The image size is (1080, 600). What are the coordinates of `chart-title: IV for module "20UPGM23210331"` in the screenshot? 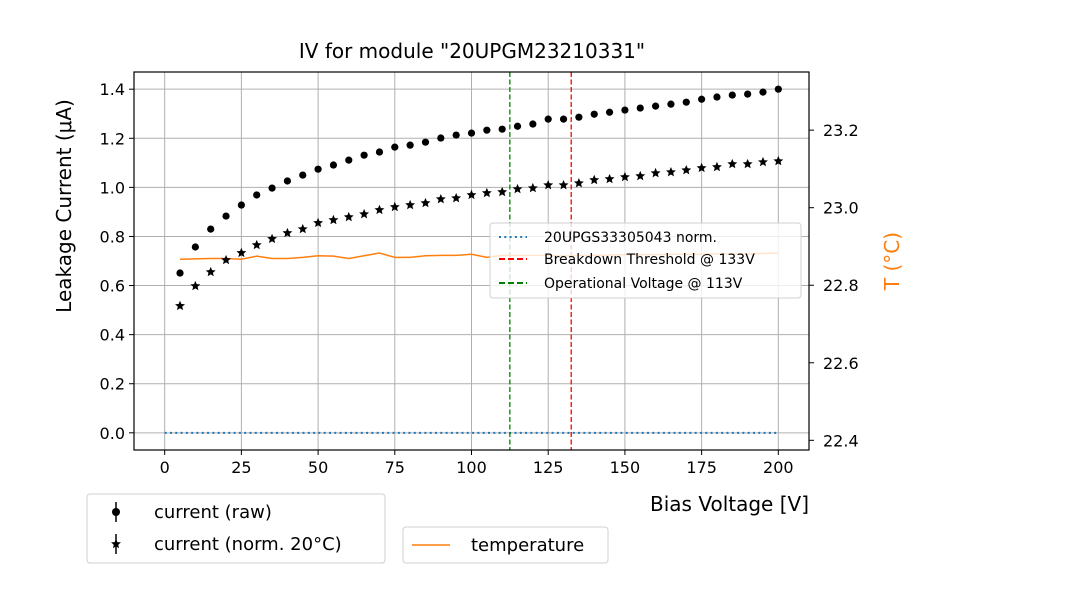 It's located at (472, 51).